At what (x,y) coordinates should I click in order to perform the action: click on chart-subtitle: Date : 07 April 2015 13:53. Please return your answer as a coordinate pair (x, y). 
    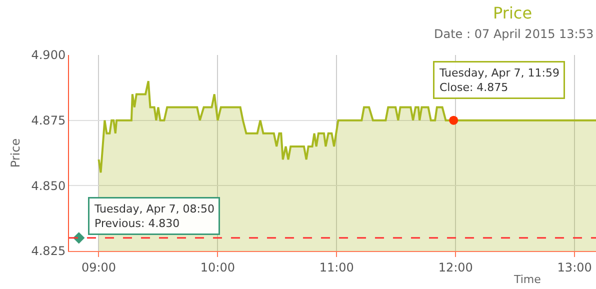
    Looking at the image, I should click on (514, 34).